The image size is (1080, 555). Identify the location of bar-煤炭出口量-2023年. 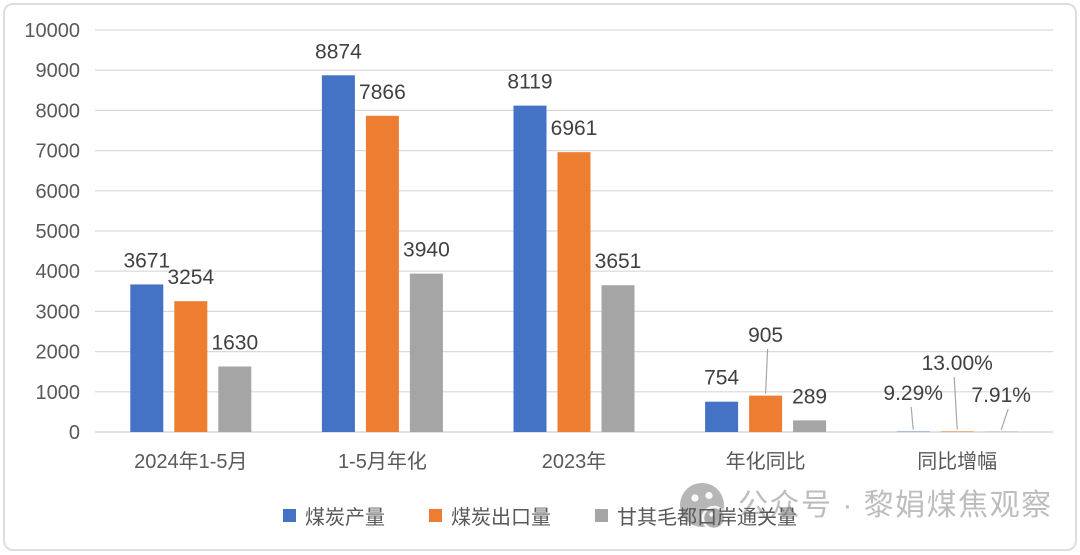
(574, 292).